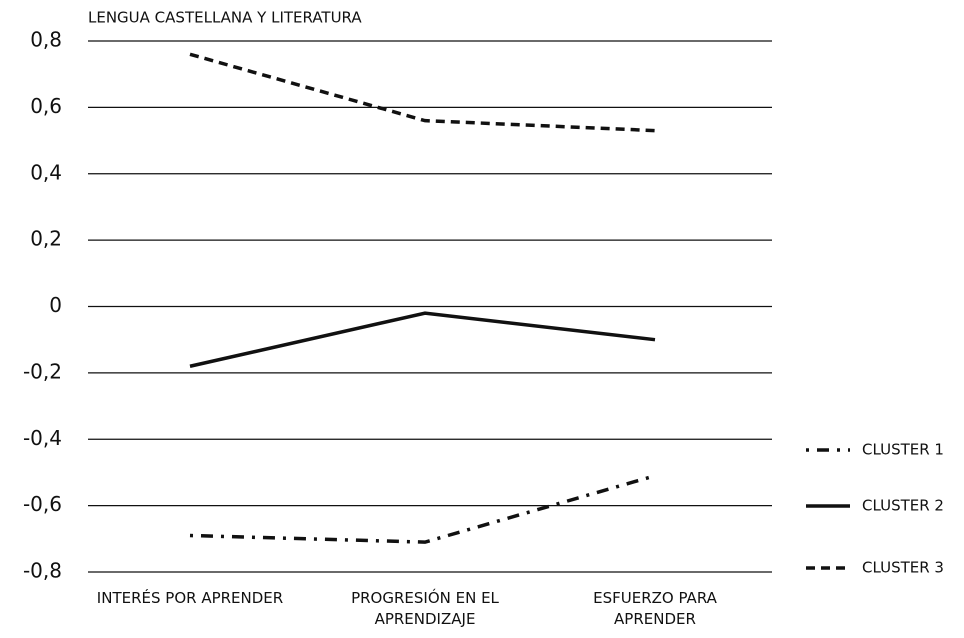 The height and width of the screenshot is (638, 964). What do you see at coordinates (655, 608) in the screenshot?
I see `x-tick-label: ESFUERZO PARA APRENDER` at bounding box center [655, 608].